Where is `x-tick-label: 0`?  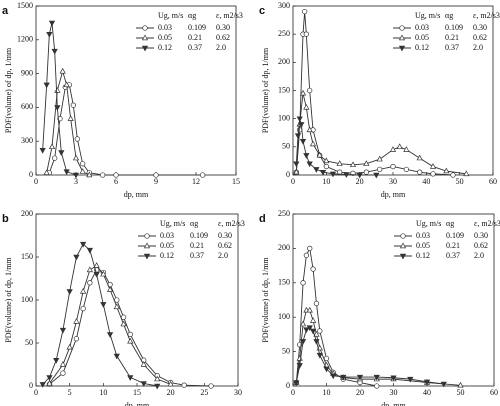
x-tick-label: 0 is located at coordinates (36, 181).